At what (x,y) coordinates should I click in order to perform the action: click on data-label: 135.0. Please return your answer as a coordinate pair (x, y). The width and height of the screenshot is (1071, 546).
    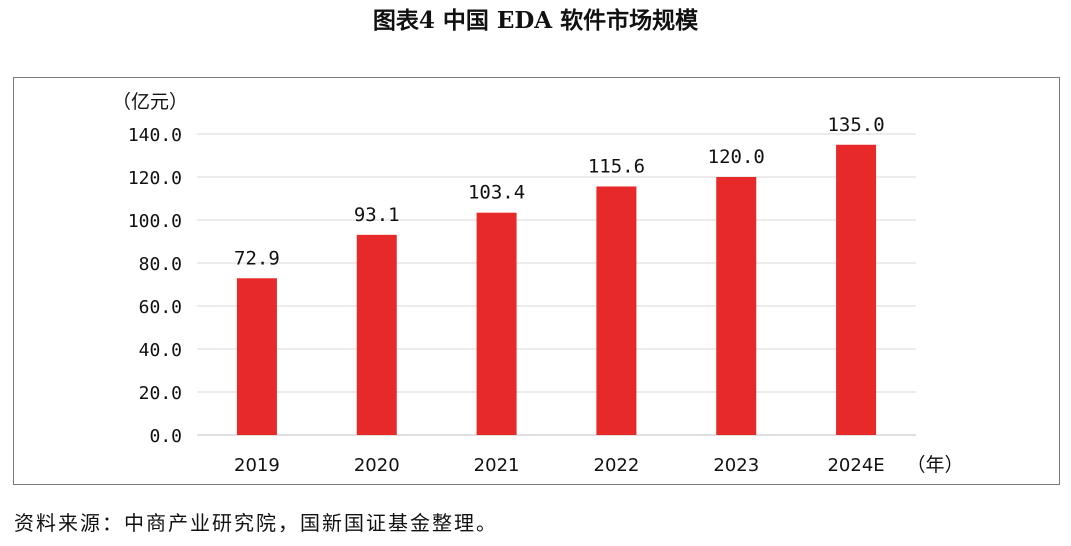
    Looking at the image, I should click on (855, 125).